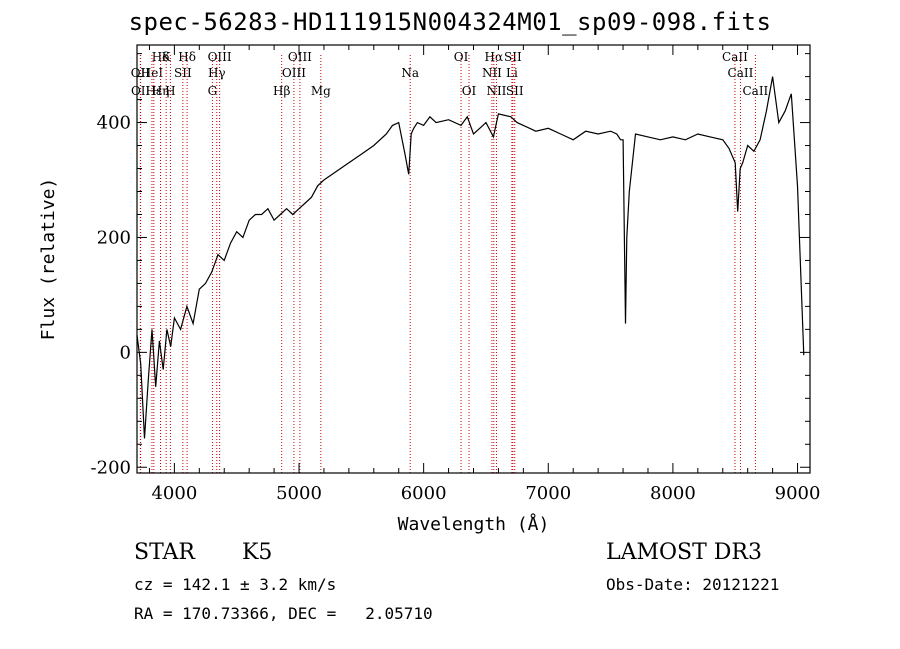 Image resolution: width=900 pixels, height=649 pixels. What do you see at coordinates (48, 259) in the screenshot?
I see `y-axis-label: Flux (relative)` at bounding box center [48, 259].